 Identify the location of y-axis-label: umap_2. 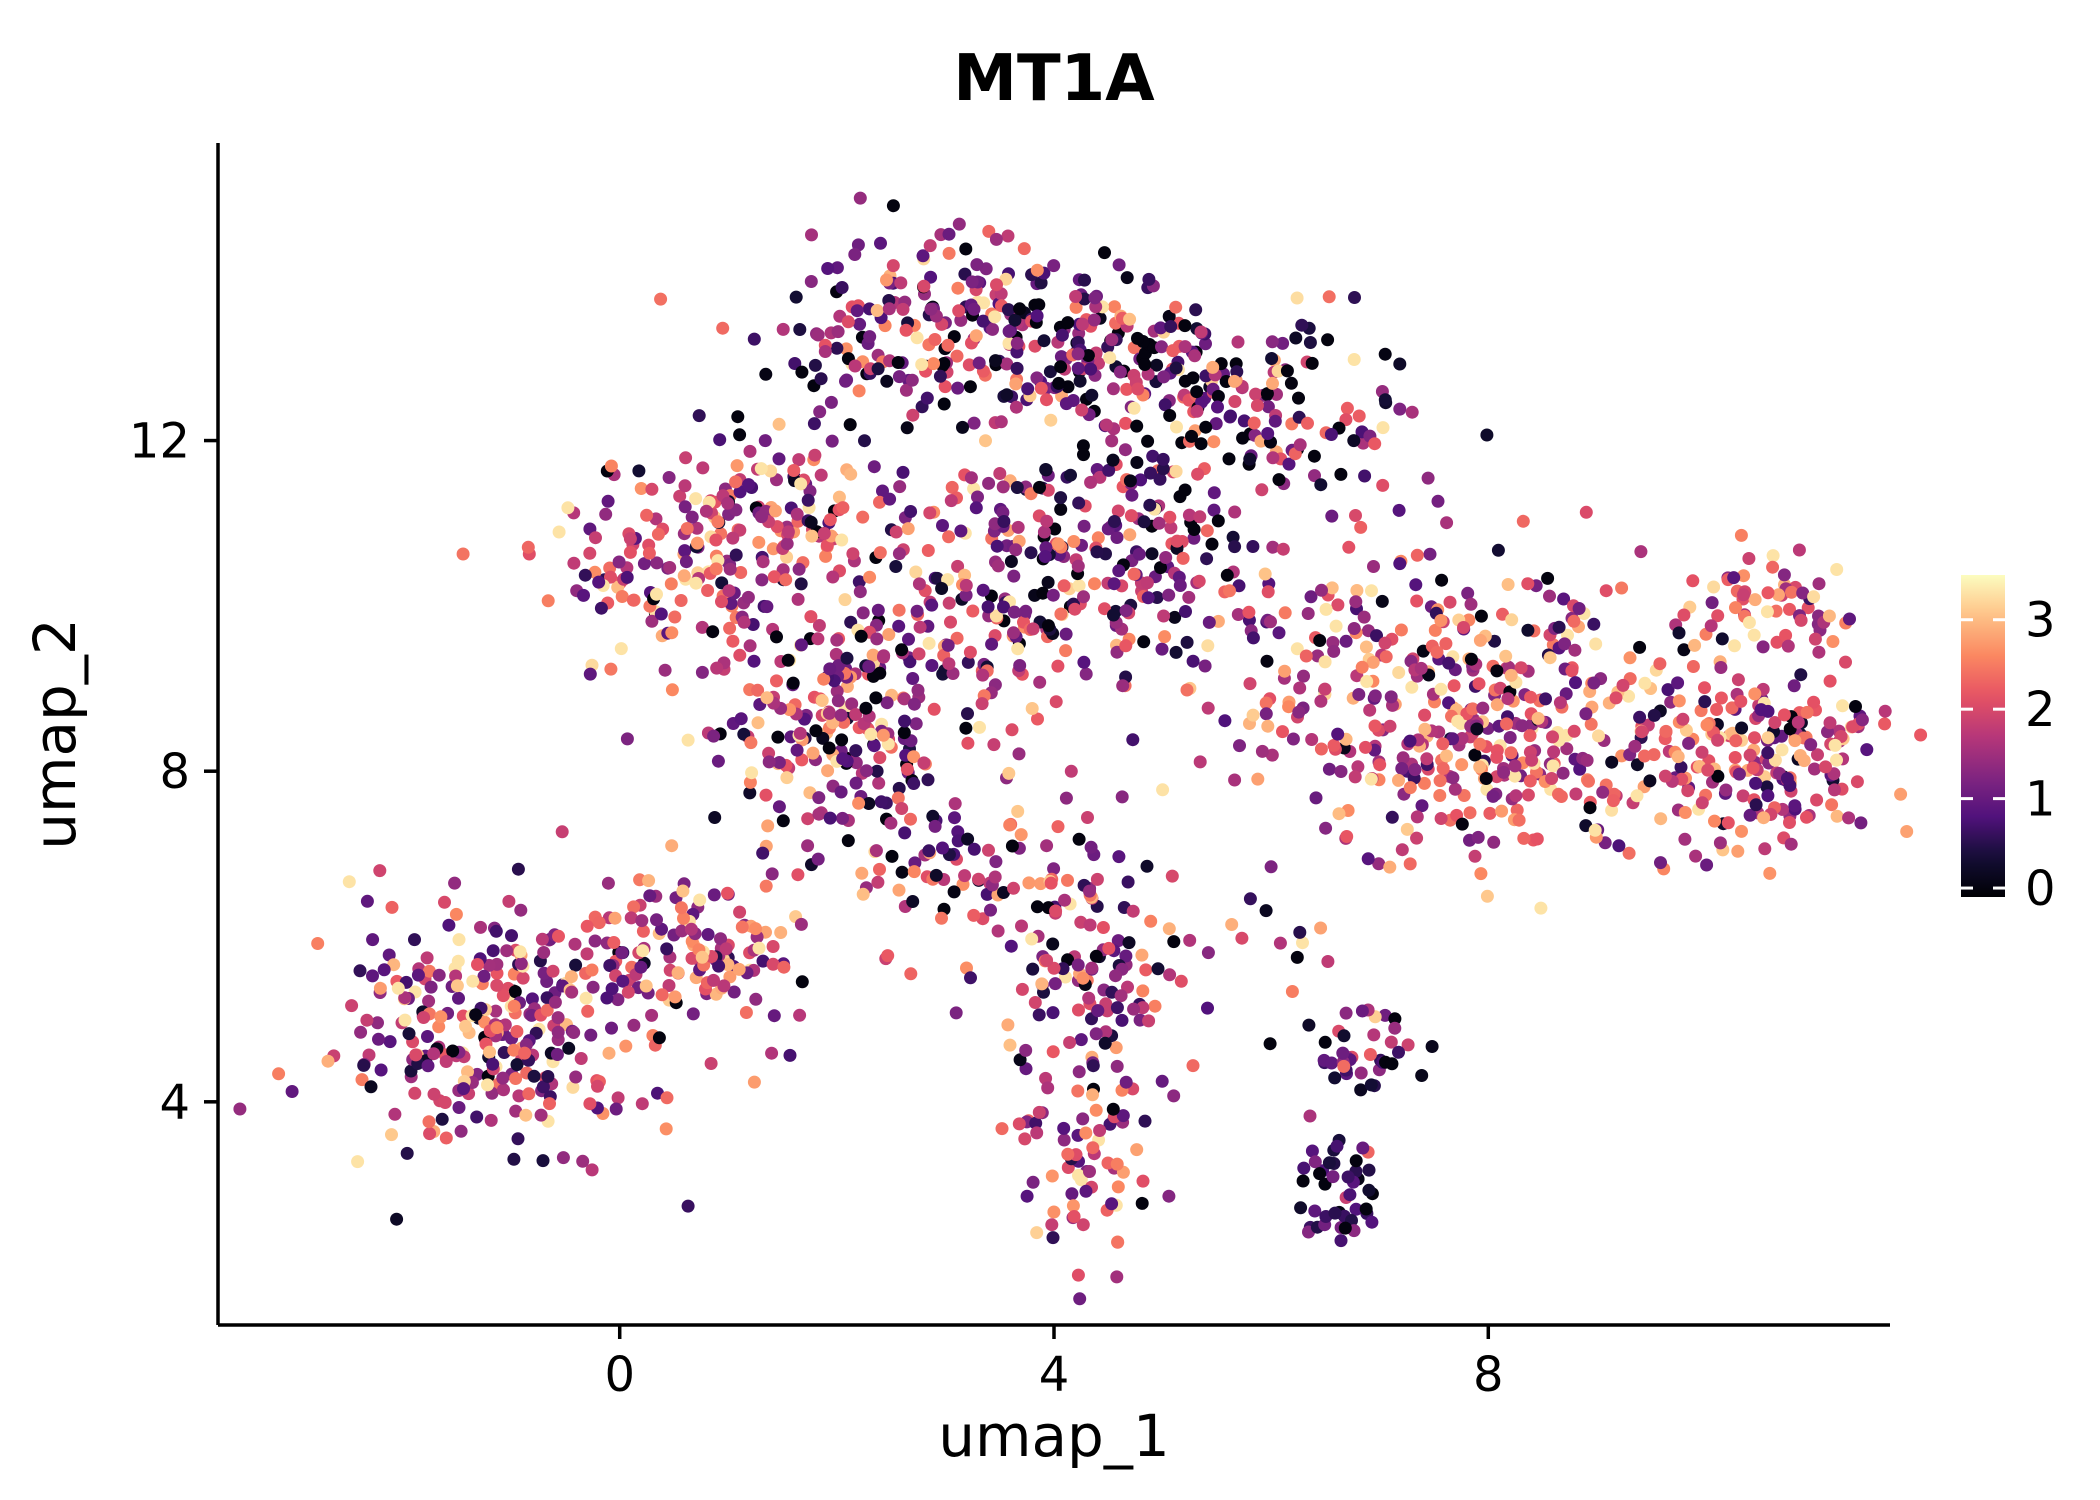
(55, 734).